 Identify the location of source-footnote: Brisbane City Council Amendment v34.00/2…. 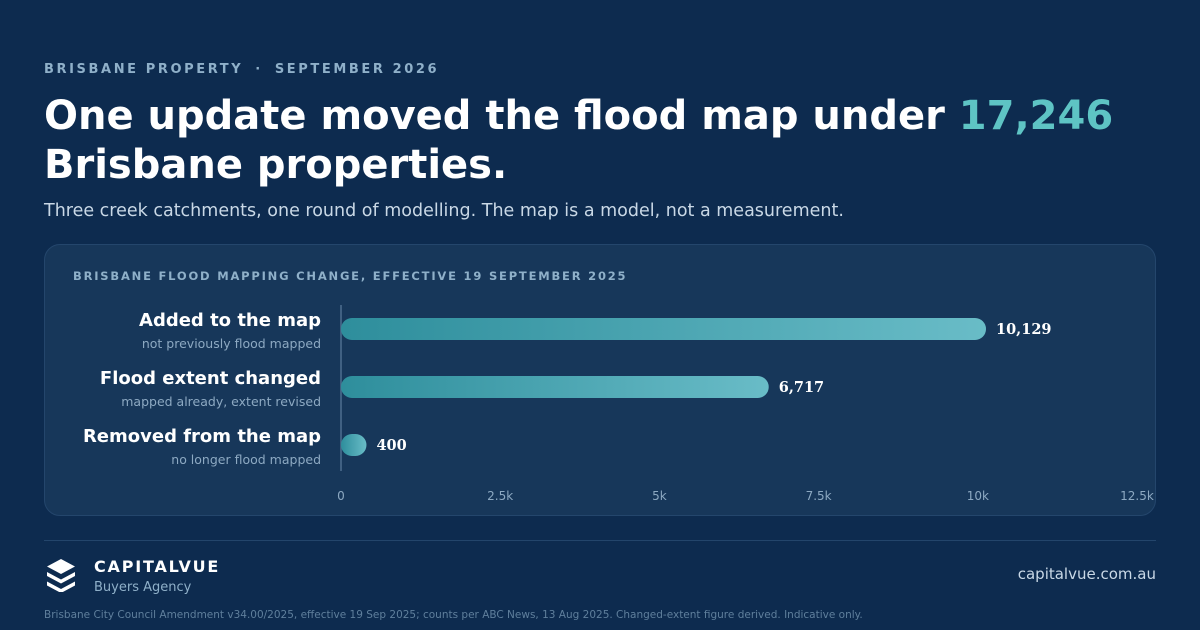
(453, 615).